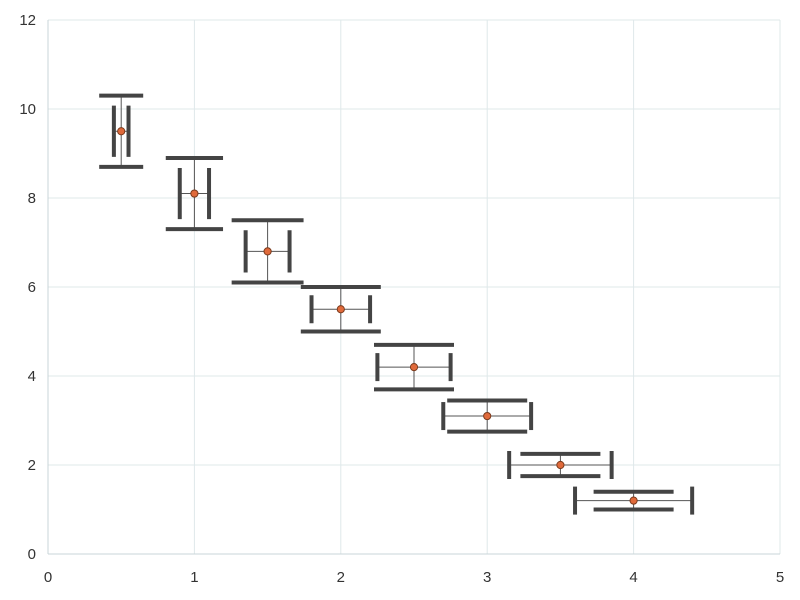  Describe the element at coordinates (780, 577) in the screenshot. I see `x-tick-label: 5` at that location.